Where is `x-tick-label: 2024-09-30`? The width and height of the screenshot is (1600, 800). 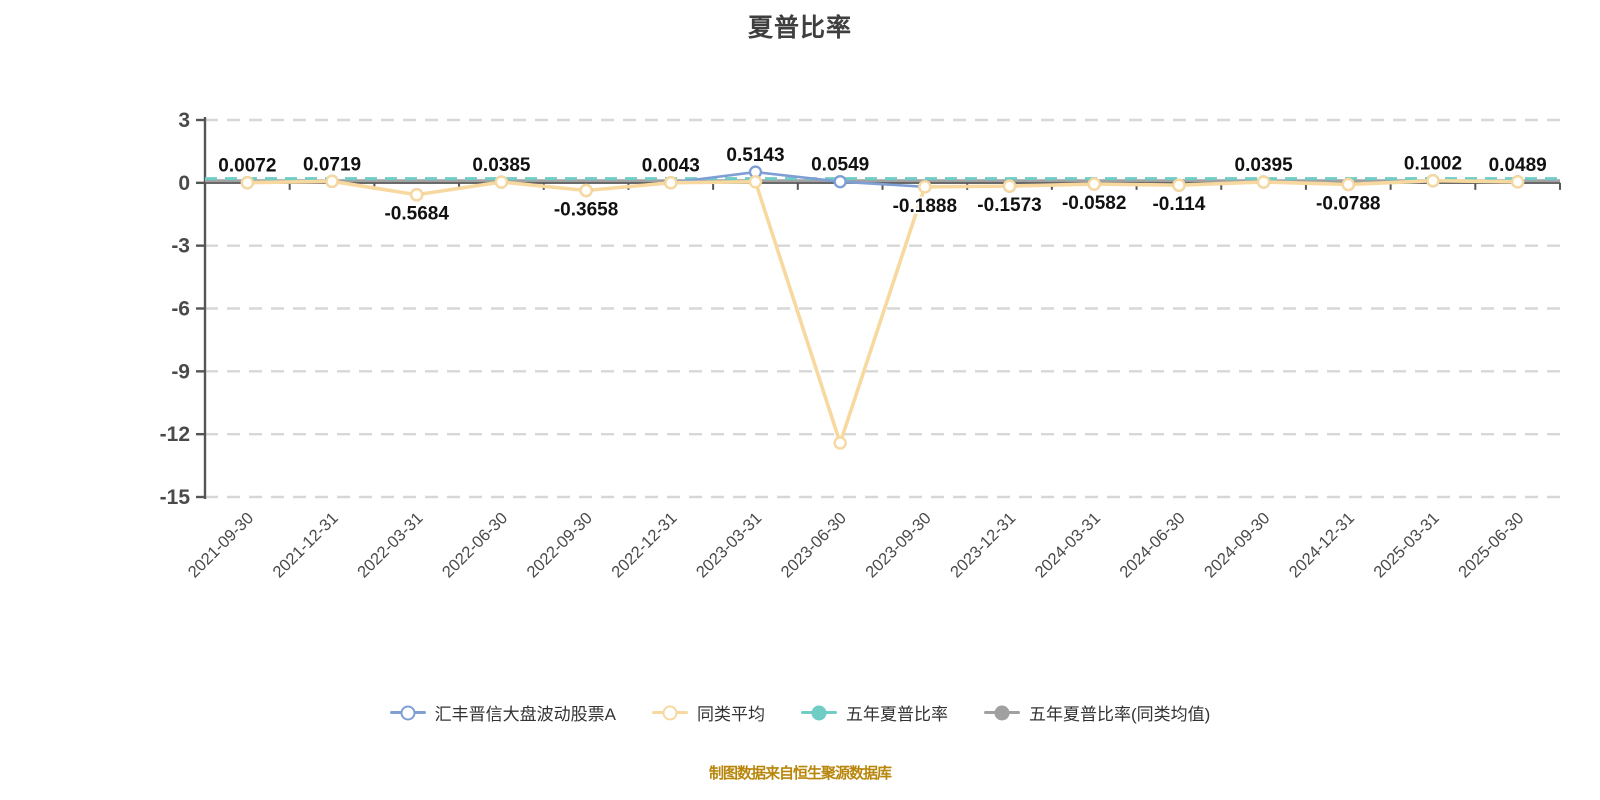 x-tick-label: 2024-09-30 is located at coordinates (1237, 545).